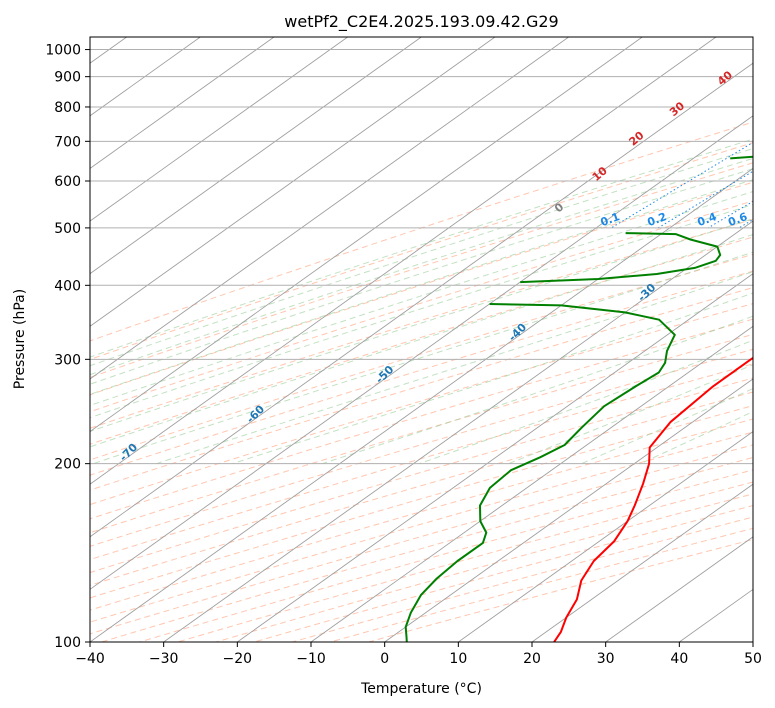 This screenshot has width=775, height=708. Describe the element at coordinates (63, 51) in the screenshot. I see `y-tick-label: 1000` at that location.